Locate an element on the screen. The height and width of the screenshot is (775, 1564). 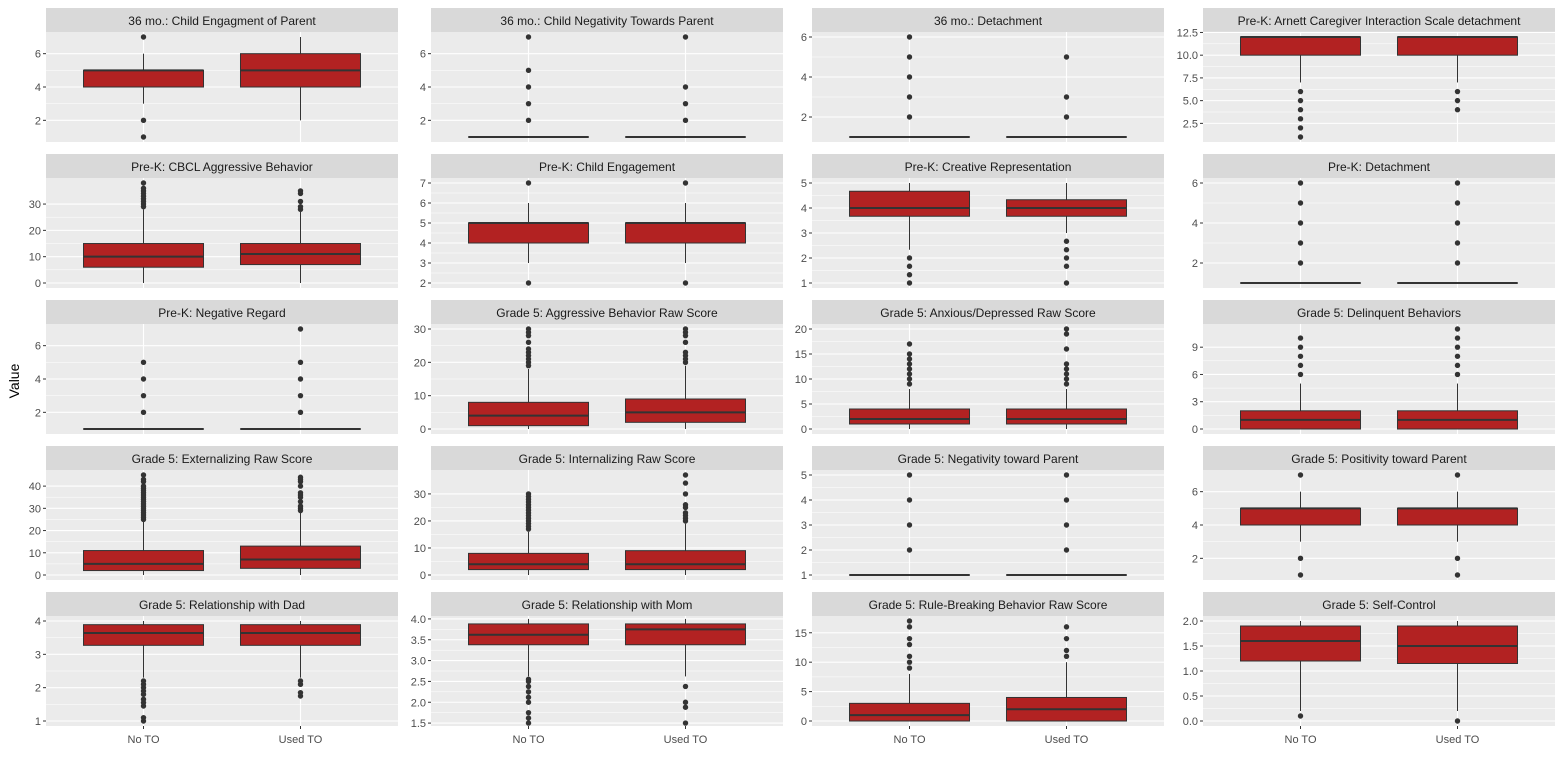
y-tick-label: 10 is located at coordinates (35, 554).